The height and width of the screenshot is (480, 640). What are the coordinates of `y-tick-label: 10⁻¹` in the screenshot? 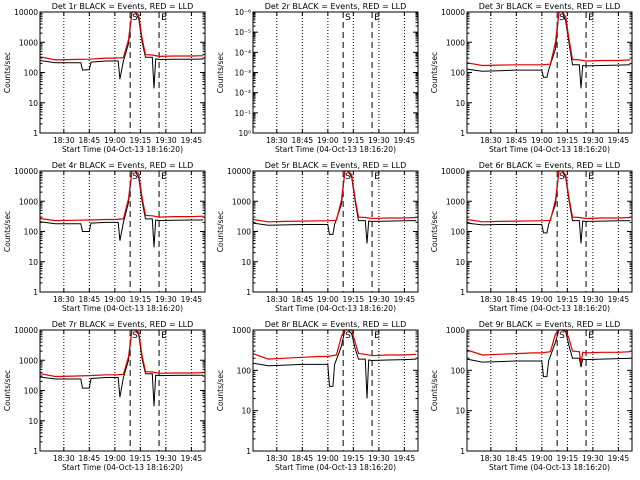 It's located at (242, 113).